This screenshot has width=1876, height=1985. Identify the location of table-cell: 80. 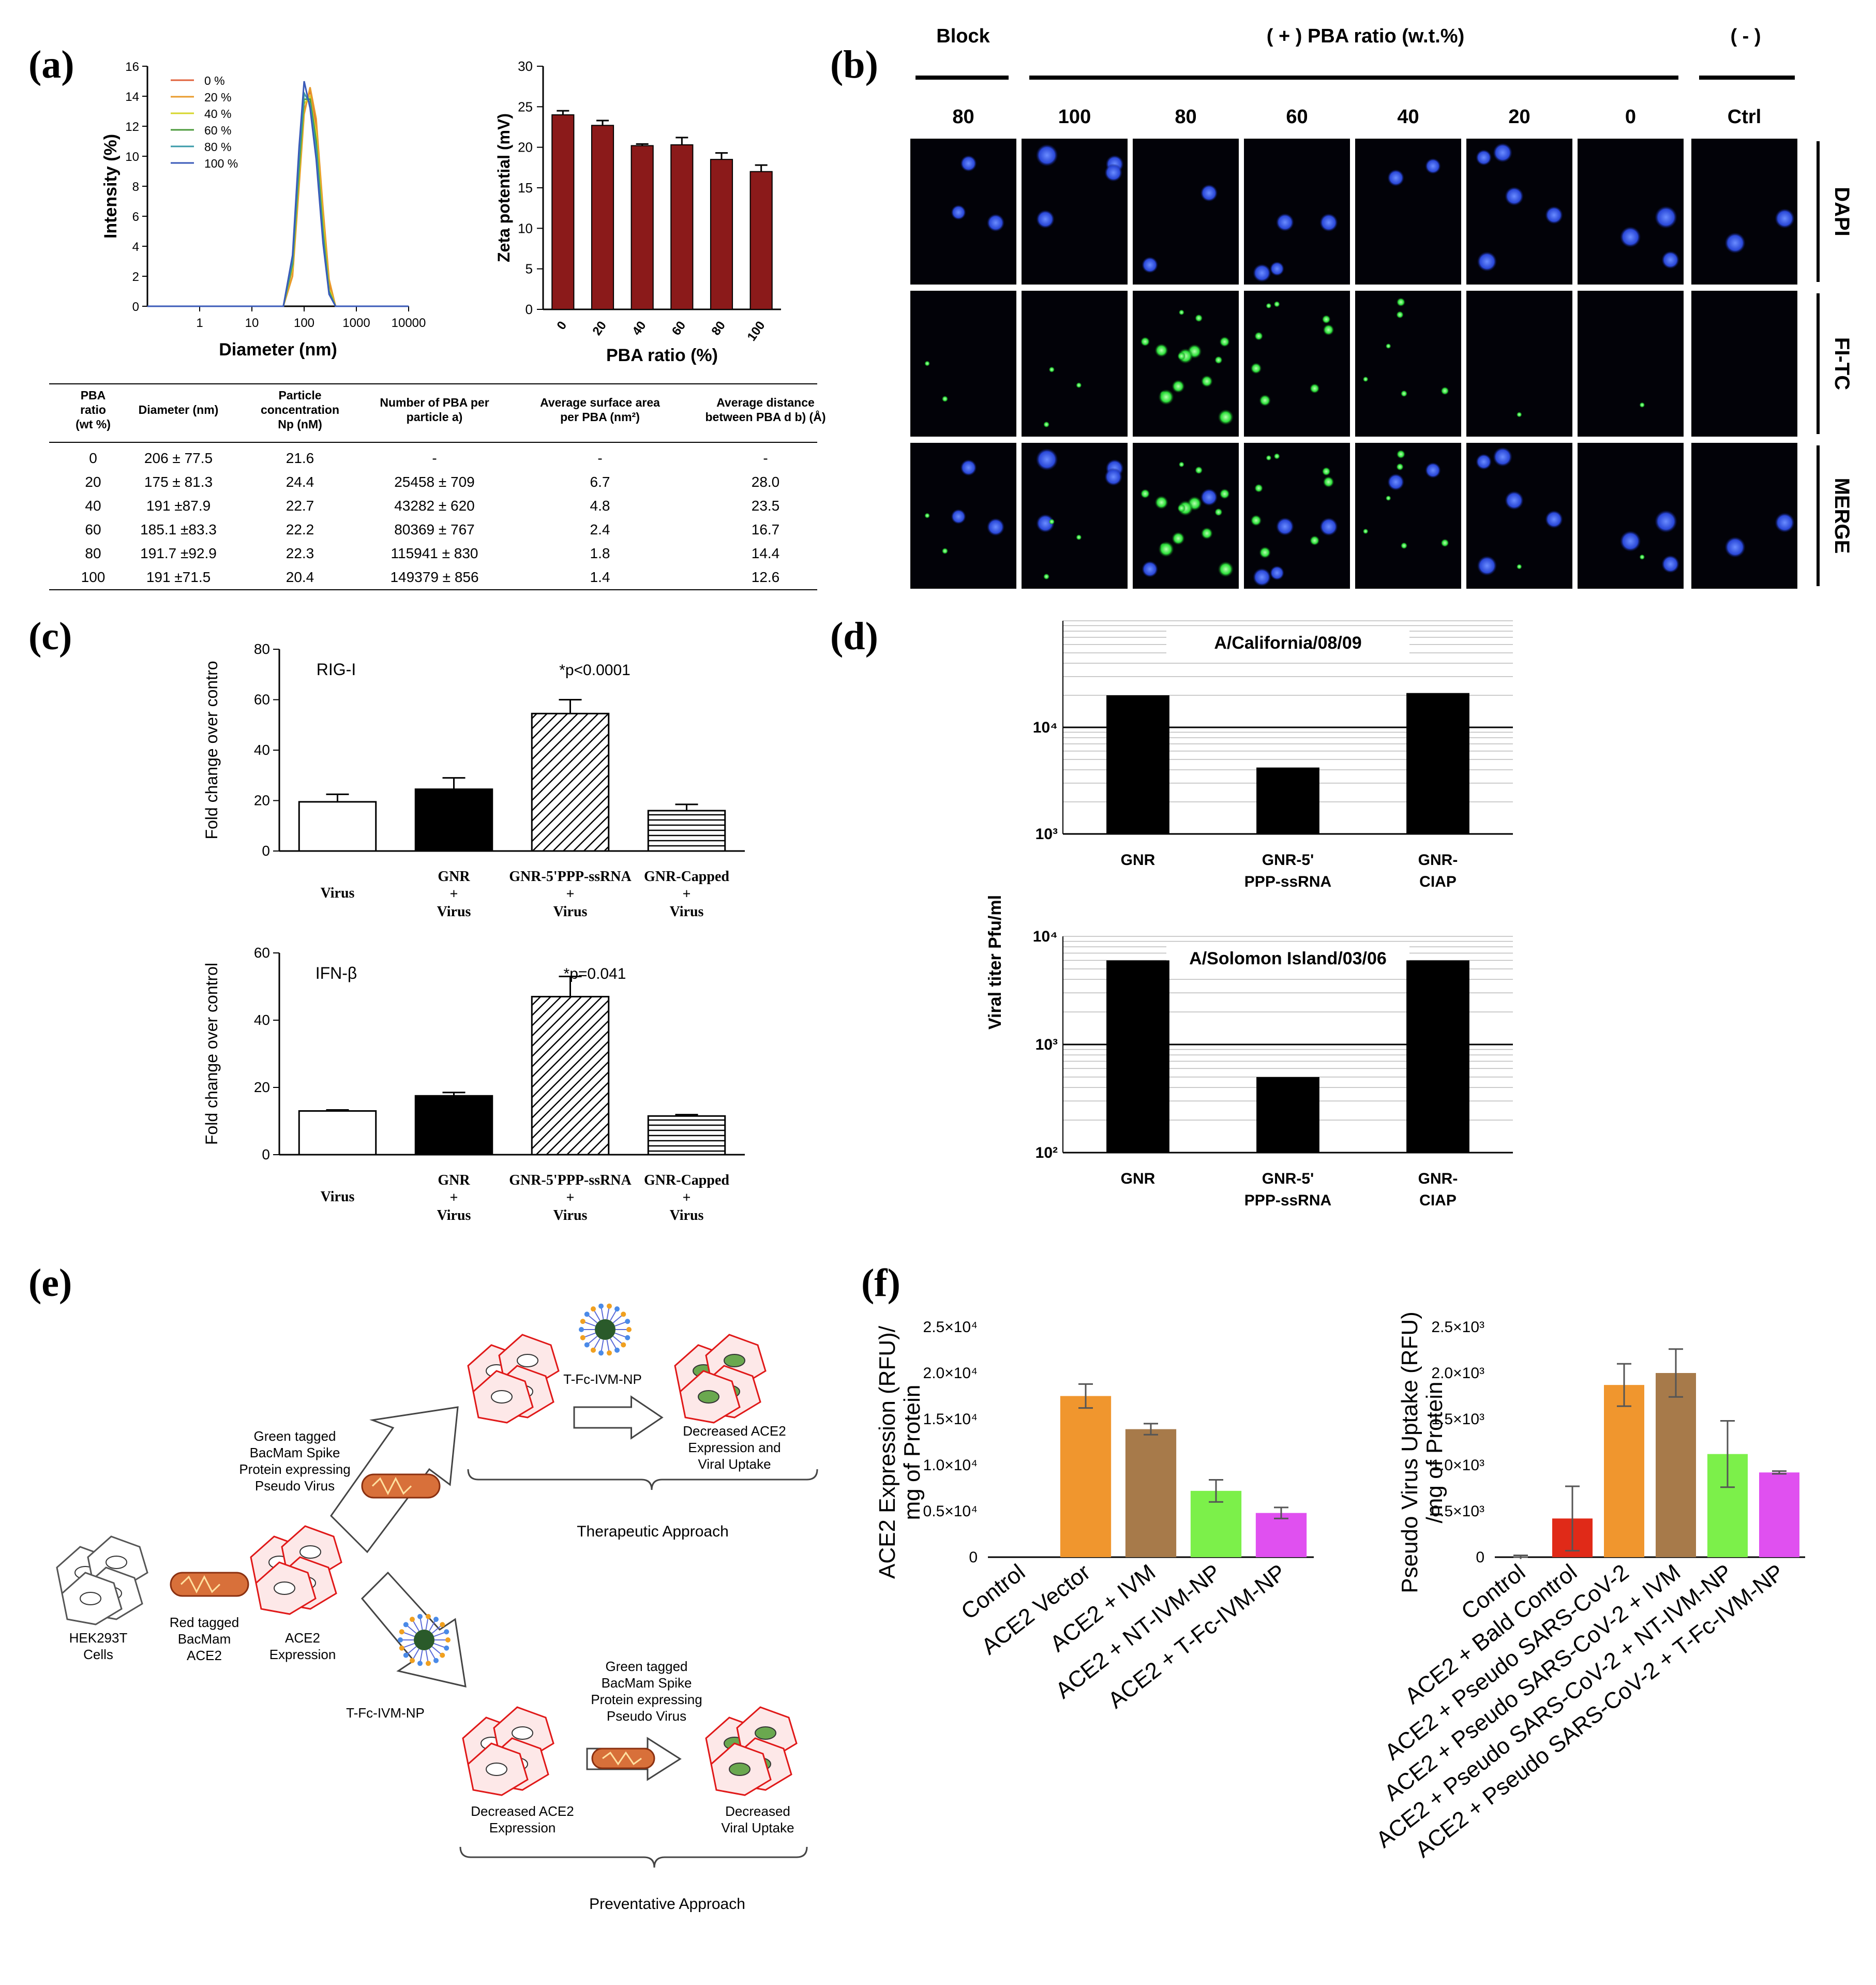
(93, 553).